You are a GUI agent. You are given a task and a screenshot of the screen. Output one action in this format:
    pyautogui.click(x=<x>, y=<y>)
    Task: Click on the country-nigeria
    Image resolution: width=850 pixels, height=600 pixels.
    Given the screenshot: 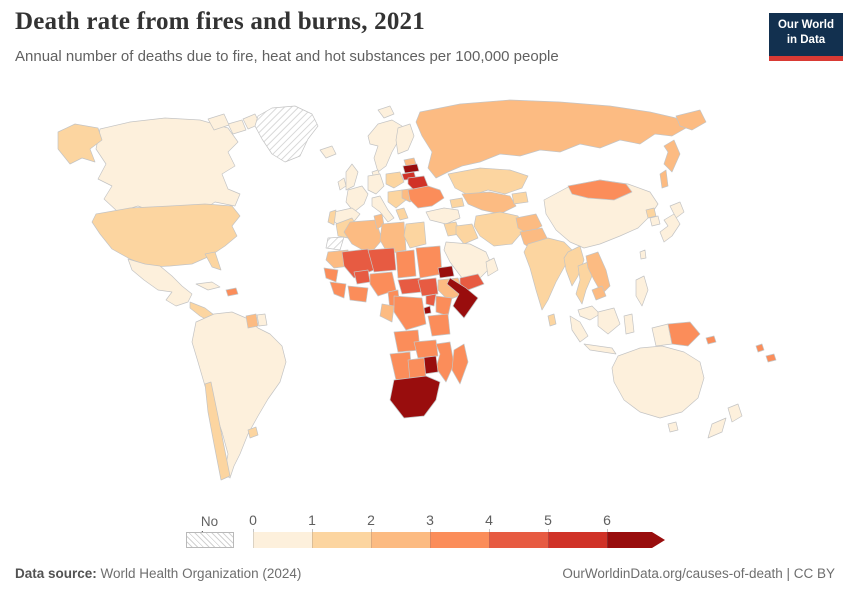 What is the action you would take?
    pyautogui.click(x=383, y=284)
    